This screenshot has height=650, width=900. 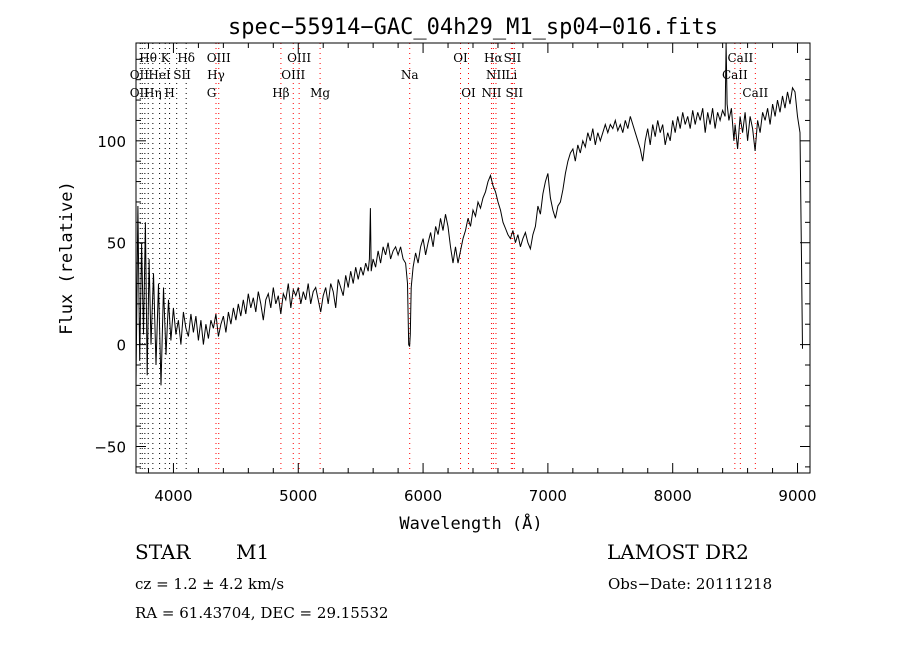 What do you see at coordinates (470, 523) in the screenshot?
I see `x-axis-label: Wavelength (Å)` at bounding box center [470, 523].